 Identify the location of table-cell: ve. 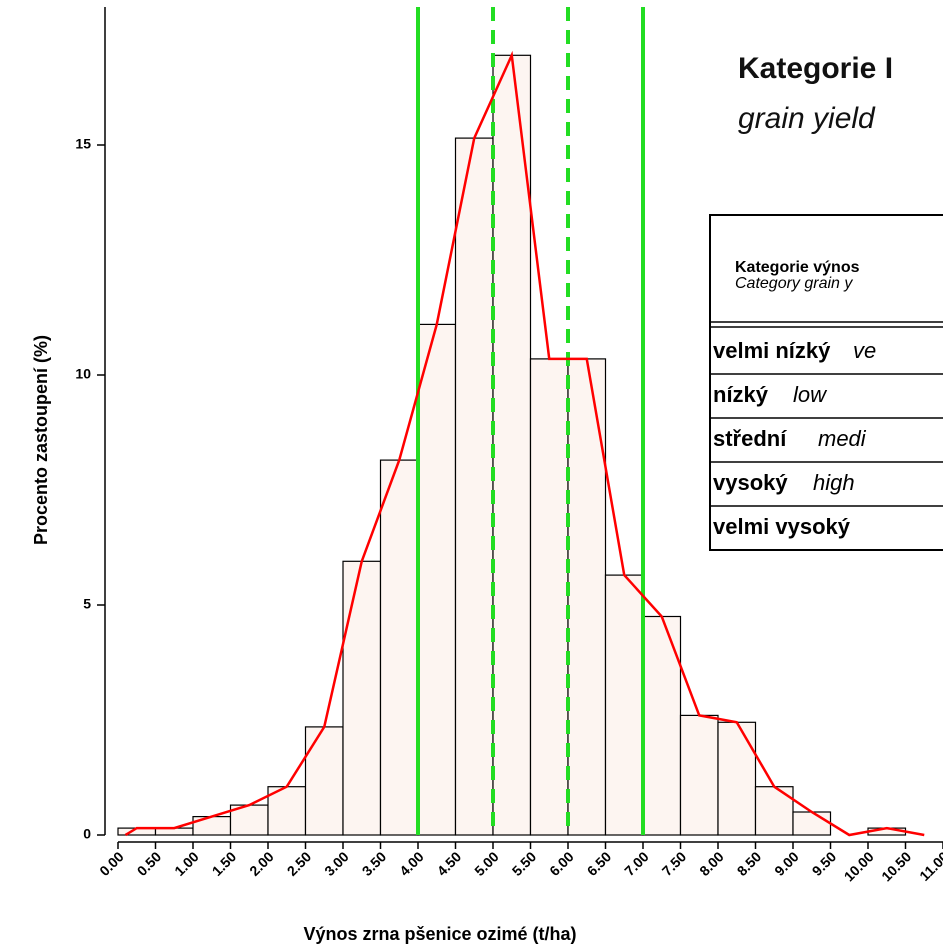
(864, 350).